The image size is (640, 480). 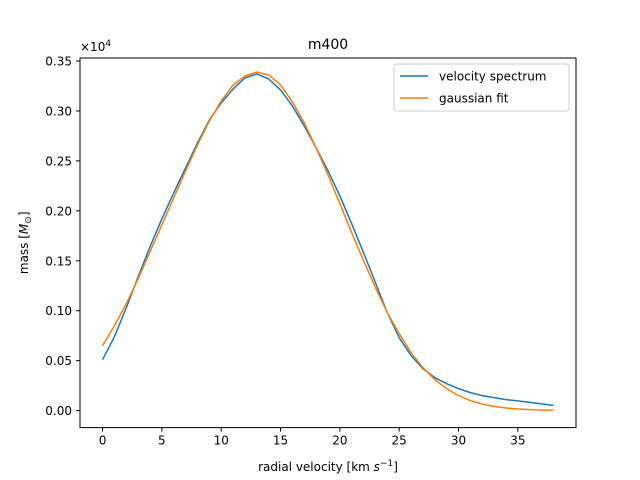 What do you see at coordinates (162, 441) in the screenshot?
I see `x-tick-label: 5` at bounding box center [162, 441].